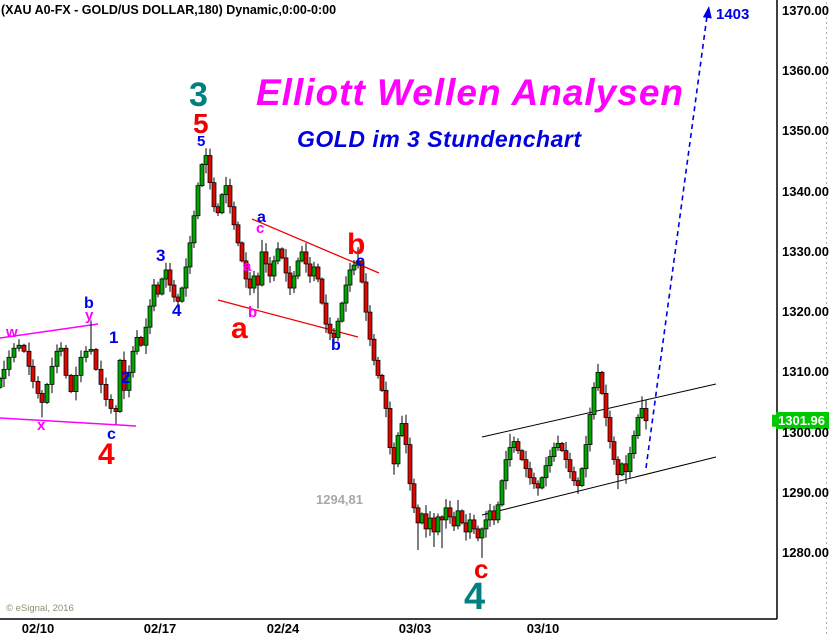 The image size is (829, 639). Describe the element at coordinates (40, 608) in the screenshot. I see `copyright-watermark: © eSignal, 2016` at that location.